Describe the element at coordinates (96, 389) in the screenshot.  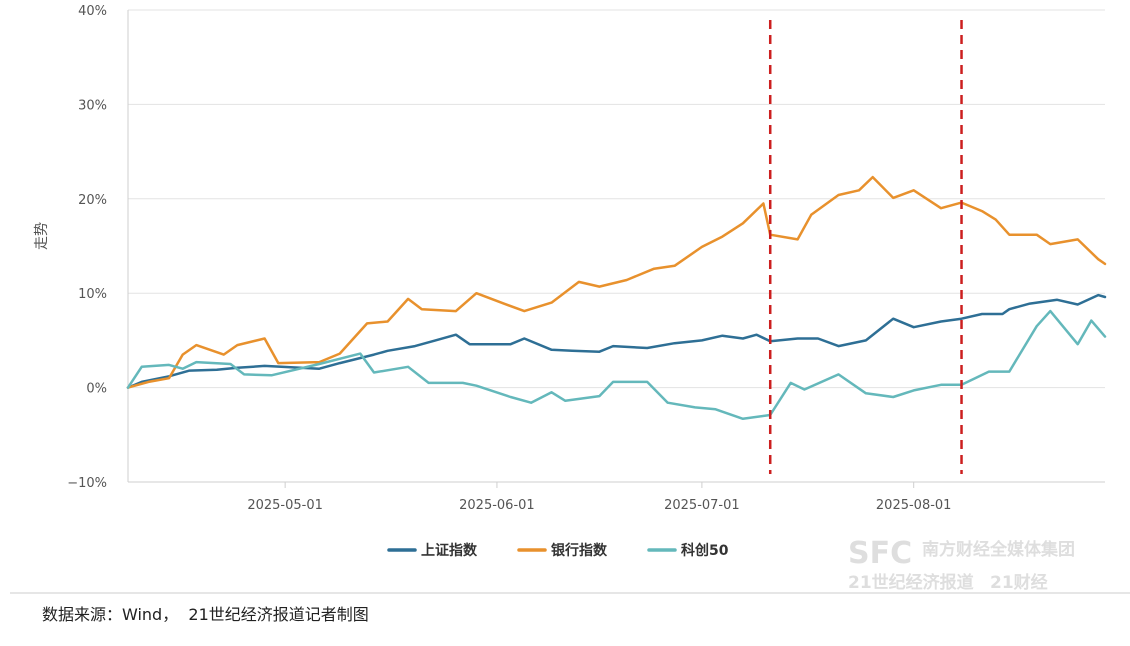
I see `y-tick-label: 0%` at that location.